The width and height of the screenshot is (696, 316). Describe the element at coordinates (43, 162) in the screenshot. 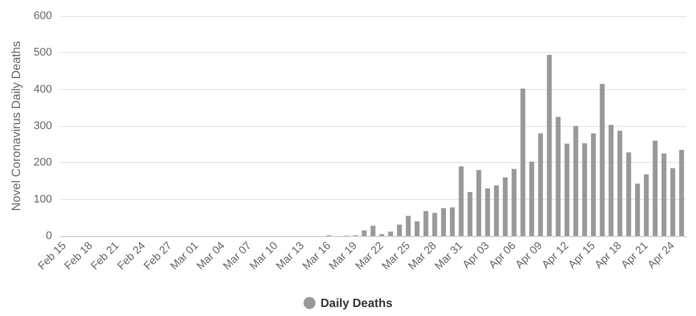

I see `y-tick-label: 200` at that location.